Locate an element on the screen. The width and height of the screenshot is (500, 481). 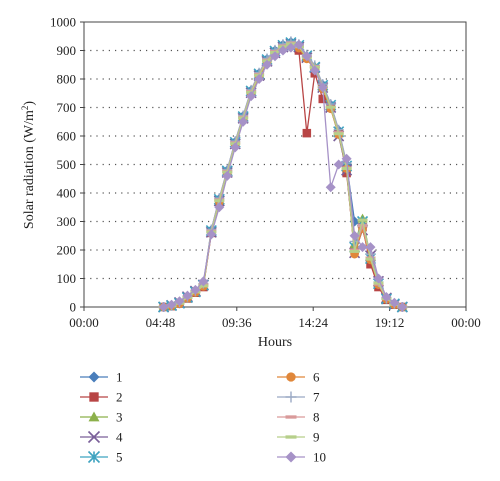
x-tick-label: 04:48 is located at coordinates (161, 322).